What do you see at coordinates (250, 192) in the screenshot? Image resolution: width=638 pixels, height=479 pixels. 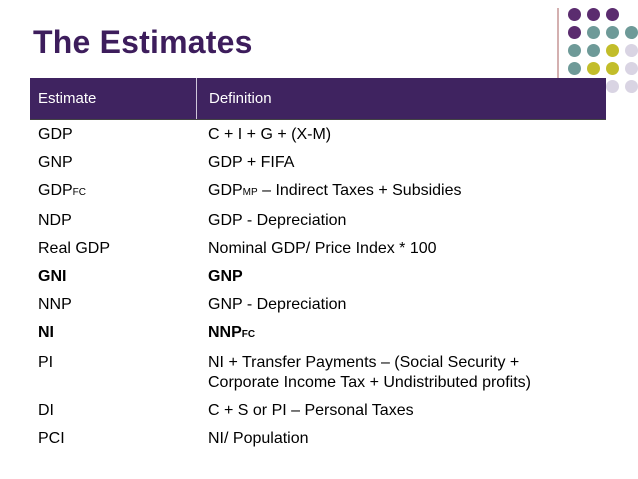 I see `definition-subscript: MP` at bounding box center [250, 192].